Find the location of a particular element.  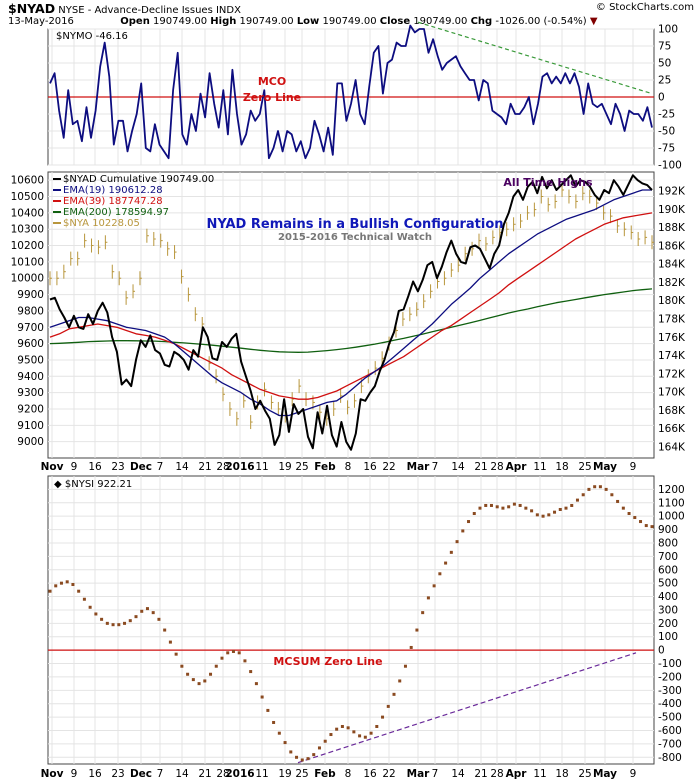

instrument-name: NYSE - Advance-Decline Issues INDX is located at coordinates (149, 10).